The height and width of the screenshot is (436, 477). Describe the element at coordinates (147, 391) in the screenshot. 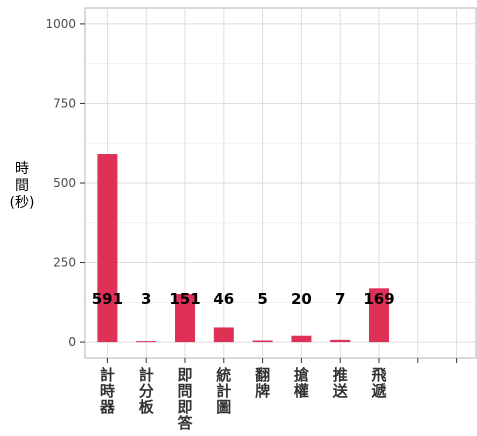

I see `x-tick-label: 計分板` at that location.